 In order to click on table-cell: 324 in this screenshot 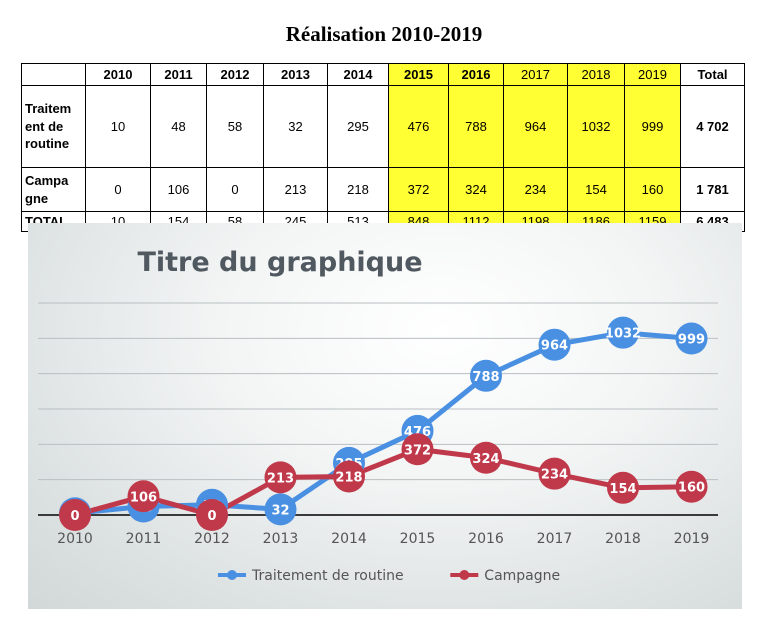, I will do `click(476, 189)`.